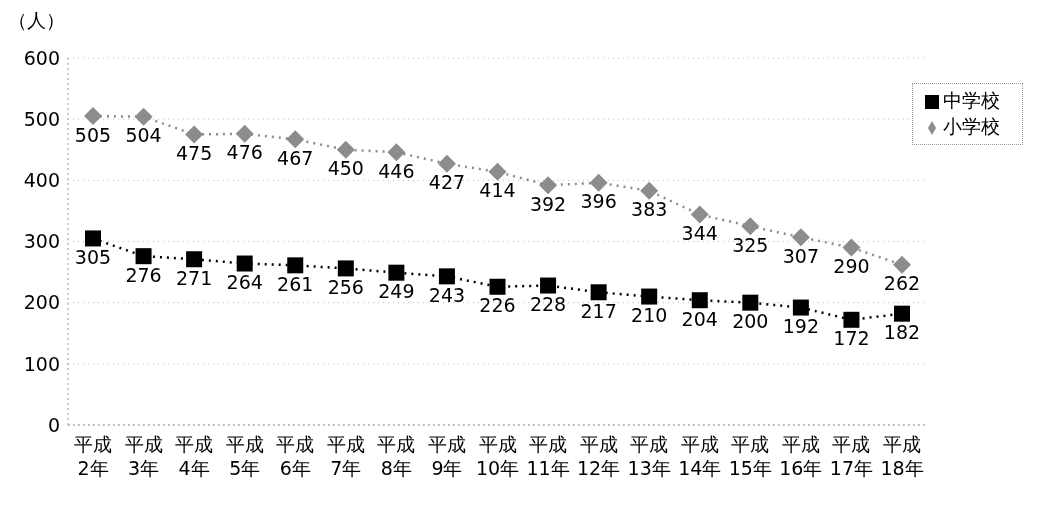 The image size is (1056, 513). What do you see at coordinates (194, 277) in the screenshot?
I see `data-label: 271` at bounding box center [194, 277].